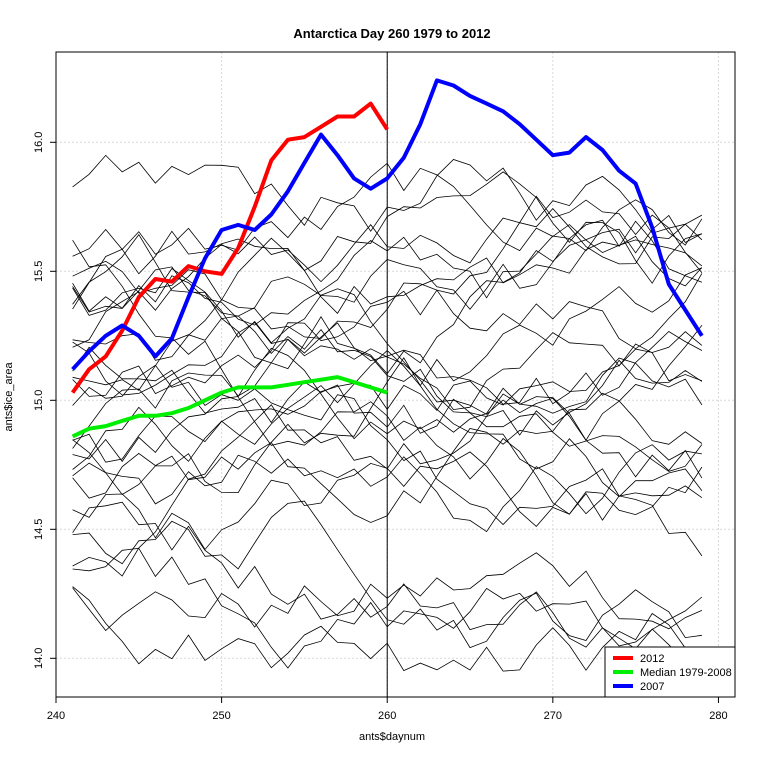  I want to click on x-axis: 240 250 260 270 280, so click(387, 709).